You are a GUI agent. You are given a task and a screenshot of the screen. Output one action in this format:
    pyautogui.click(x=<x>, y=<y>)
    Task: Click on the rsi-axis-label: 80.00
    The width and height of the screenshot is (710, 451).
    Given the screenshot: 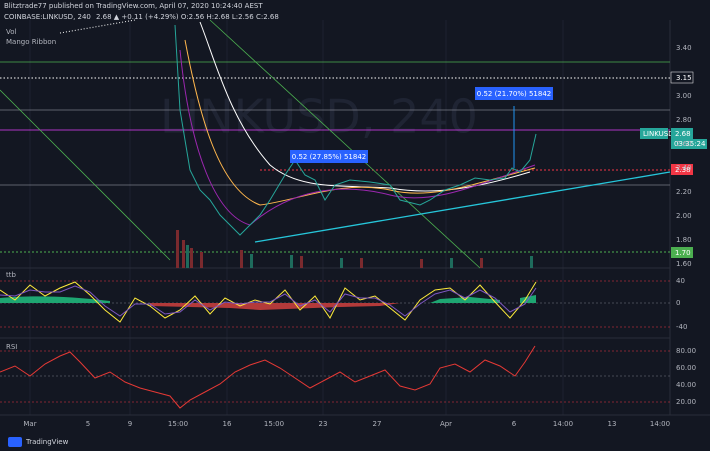 What is the action you would take?
    pyautogui.click(x=686, y=351)
    